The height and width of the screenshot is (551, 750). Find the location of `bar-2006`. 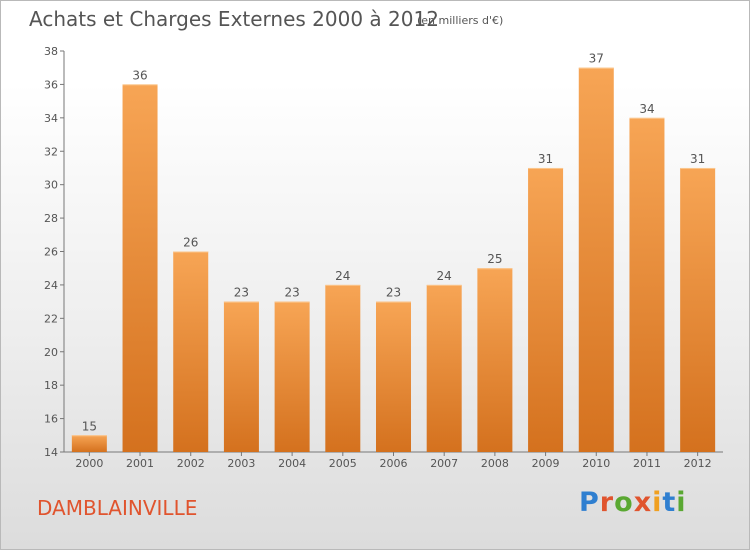

bar-2006 is located at coordinates (393, 376).